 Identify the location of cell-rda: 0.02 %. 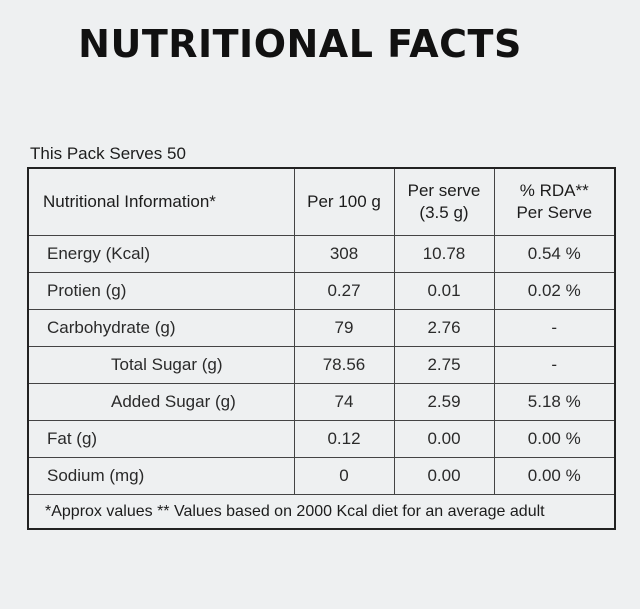
(554, 291).